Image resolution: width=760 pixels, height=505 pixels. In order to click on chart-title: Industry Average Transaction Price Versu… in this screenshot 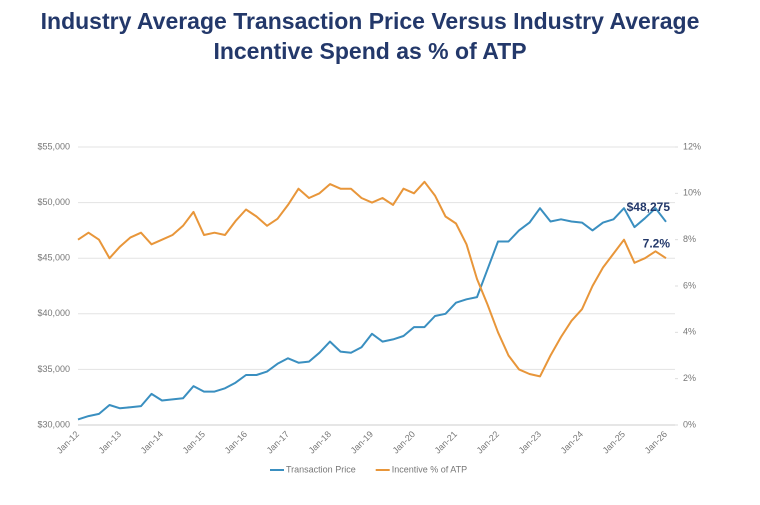, I will do `click(370, 36)`.